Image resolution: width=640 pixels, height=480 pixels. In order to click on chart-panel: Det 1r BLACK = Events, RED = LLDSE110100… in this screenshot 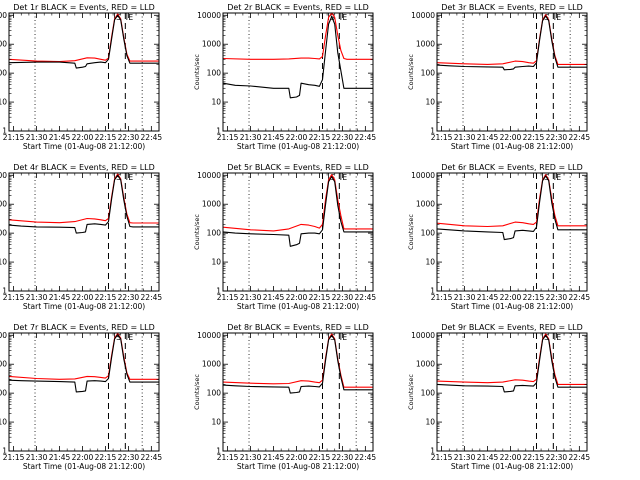, I will do `click(81, 77)`.